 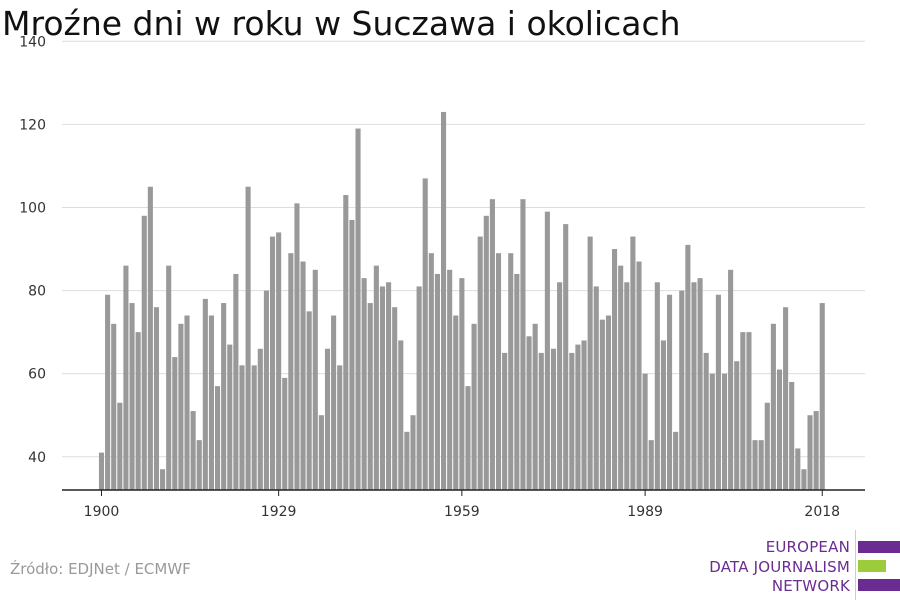 I want to click on bar-1925, so click(x=254, y=427).